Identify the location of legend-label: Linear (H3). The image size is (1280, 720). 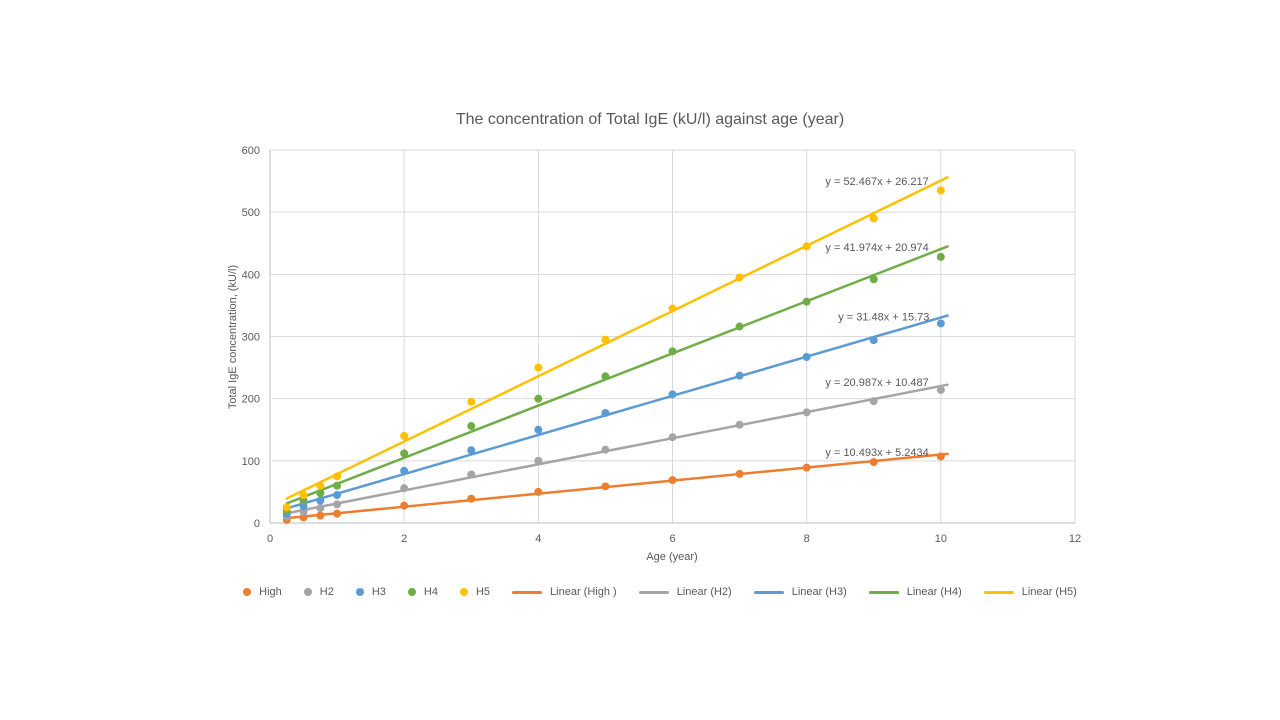
(819, 592).